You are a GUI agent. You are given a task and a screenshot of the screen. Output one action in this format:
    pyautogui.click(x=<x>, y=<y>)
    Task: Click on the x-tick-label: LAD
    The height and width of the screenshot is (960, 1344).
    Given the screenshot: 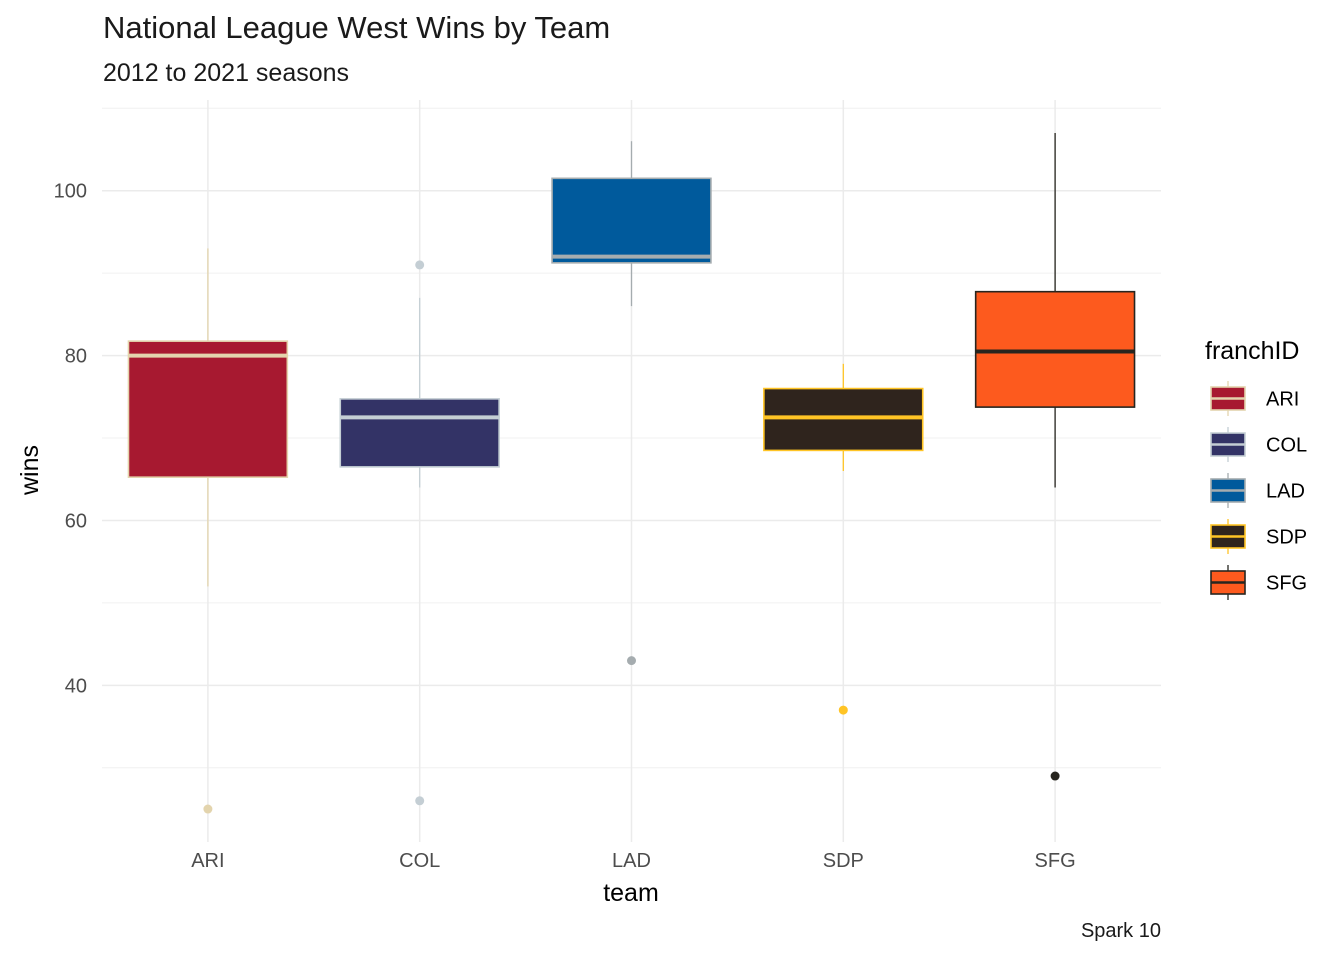 What is the action you would take?
    pyautogui.click(x=631, y=861)
    